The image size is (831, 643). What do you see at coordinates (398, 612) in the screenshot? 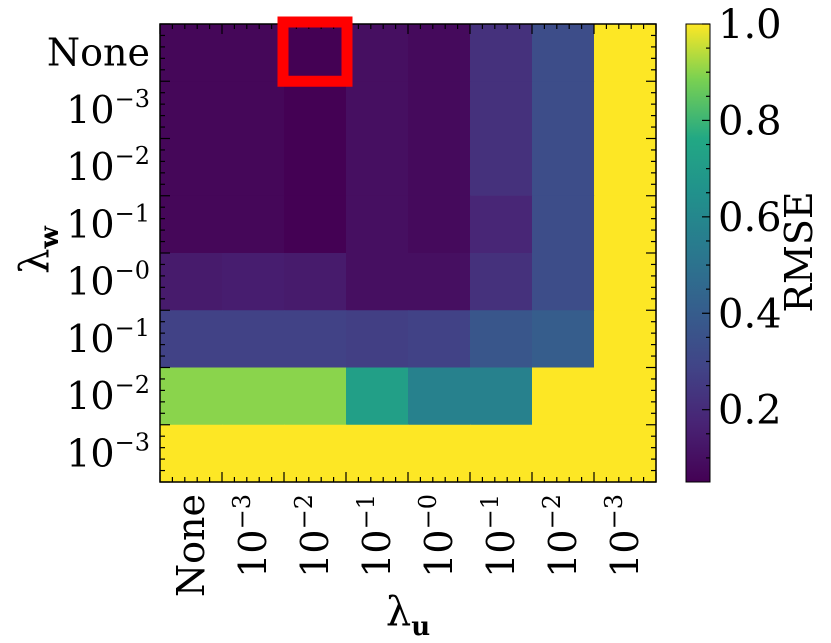
I see `x-axis-label-lambda: λ` at bounding box center [398, 612].